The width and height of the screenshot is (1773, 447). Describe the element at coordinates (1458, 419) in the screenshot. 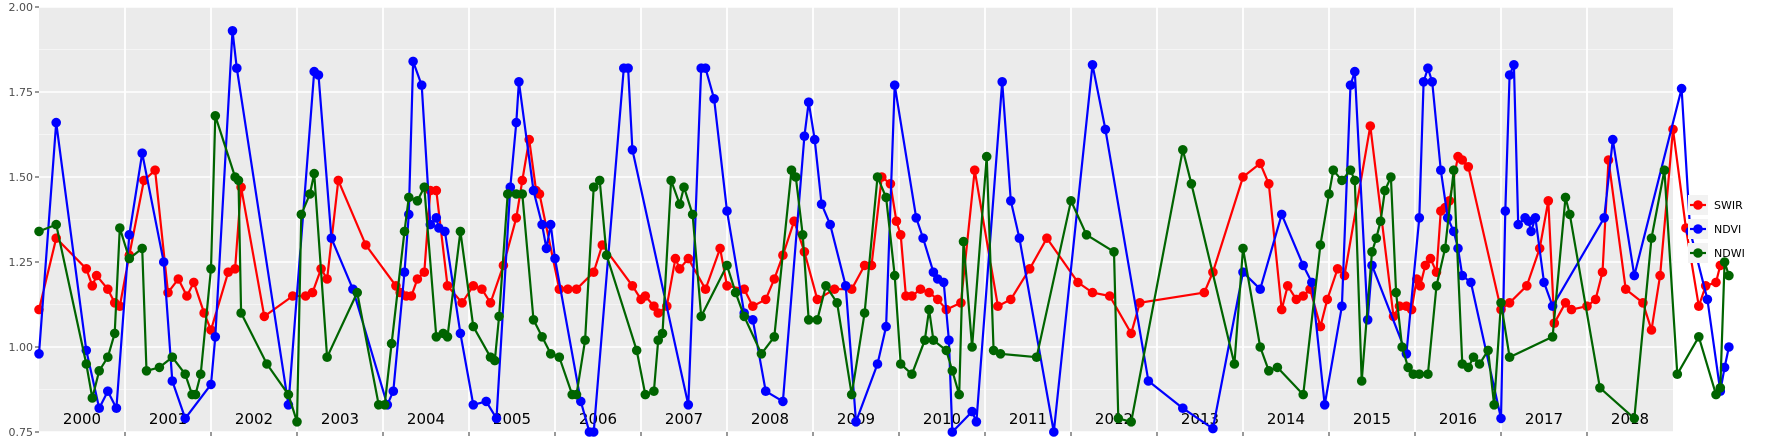

I see `year-label: 2016` at that location.